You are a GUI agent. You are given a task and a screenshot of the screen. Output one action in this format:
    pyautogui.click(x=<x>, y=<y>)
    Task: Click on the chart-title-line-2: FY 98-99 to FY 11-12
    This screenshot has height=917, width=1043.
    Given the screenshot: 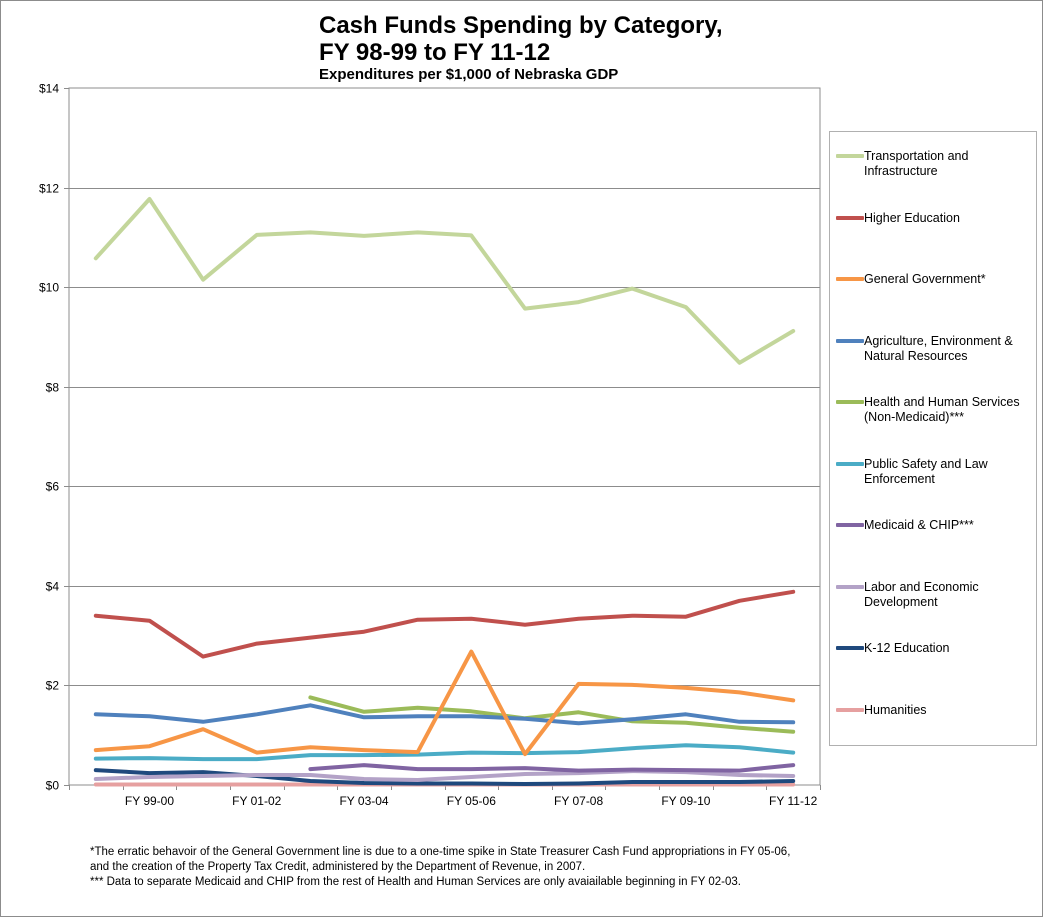 What is the action you would take?
    pyautogui.click(x=435, y=52)
    